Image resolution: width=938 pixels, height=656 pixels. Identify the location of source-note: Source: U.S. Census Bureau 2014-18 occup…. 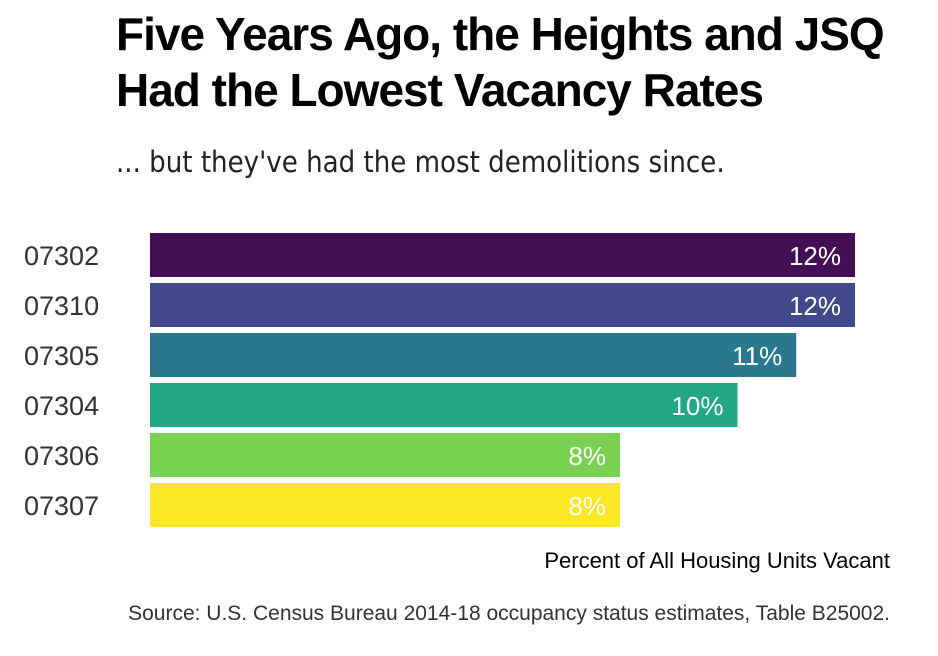
(509, 613).